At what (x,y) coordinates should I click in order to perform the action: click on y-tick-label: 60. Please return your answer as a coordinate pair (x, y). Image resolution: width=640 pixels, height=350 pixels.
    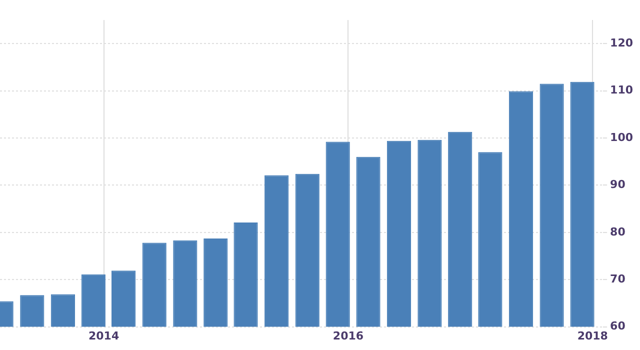
    Looking at the image, I should click on (618, 326).